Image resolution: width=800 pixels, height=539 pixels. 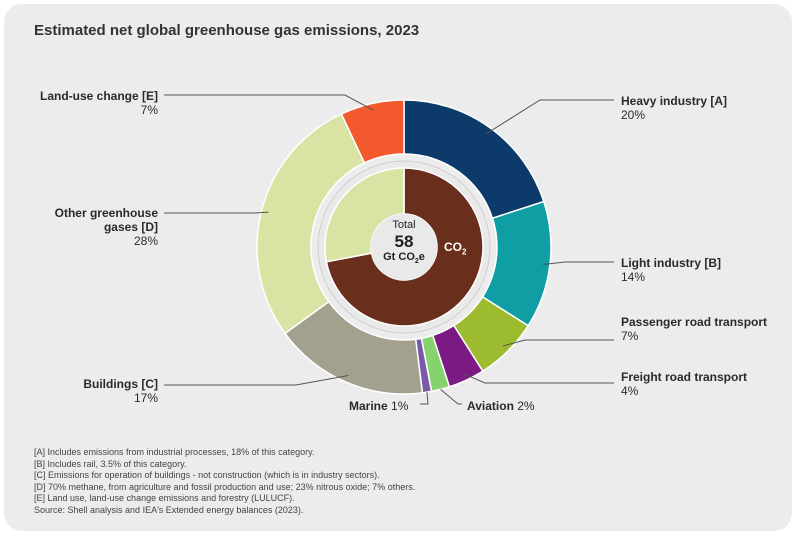 I want to click on leader-heavy-industry, so click(x=550, y=117).